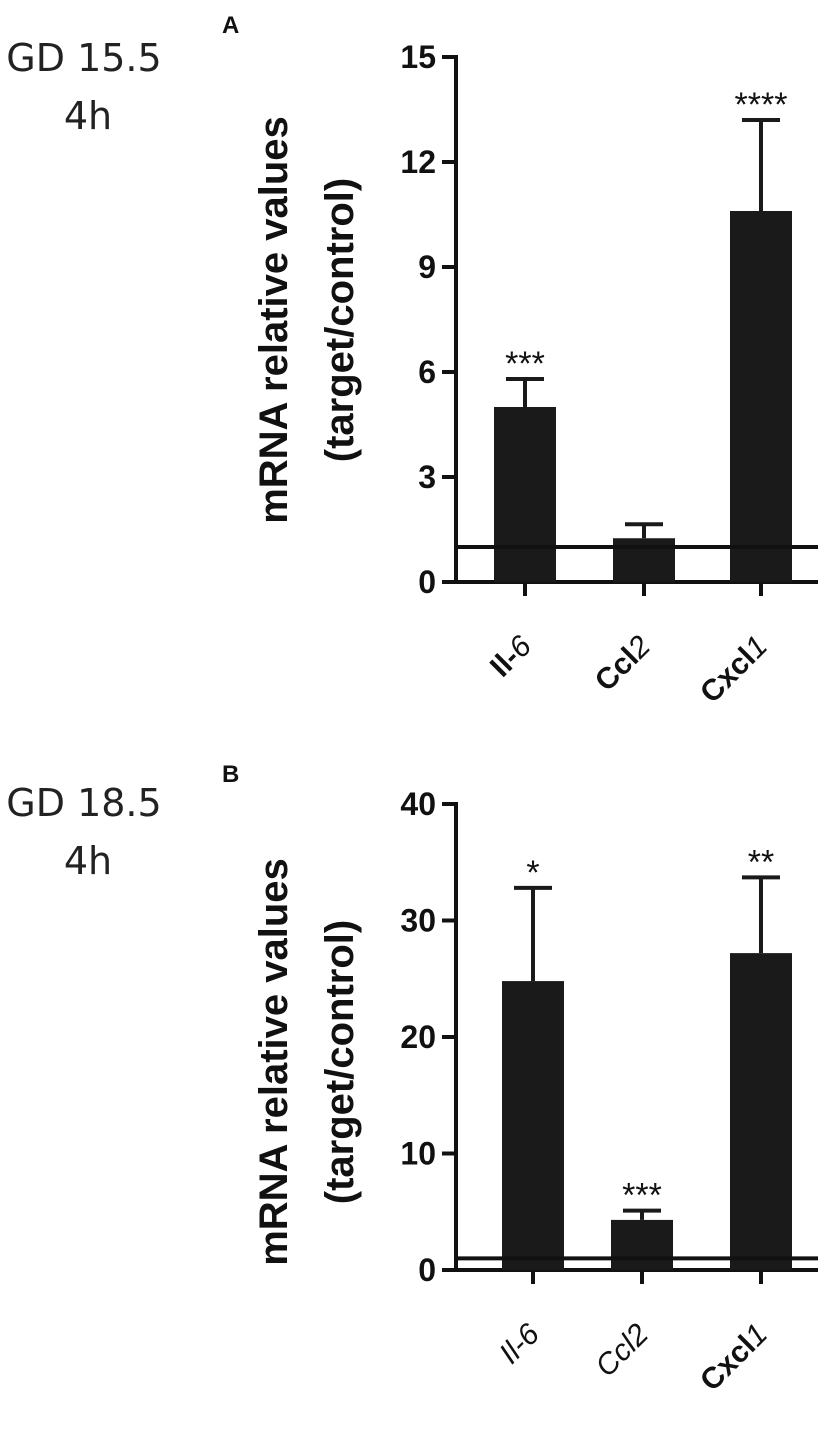 The image size is (829, 1446). What do you see at coordinates (340, 1062) in the screenshot?
I see `y-axis-label-line2-b: (target/control)` at bounding box center [340, 1062].